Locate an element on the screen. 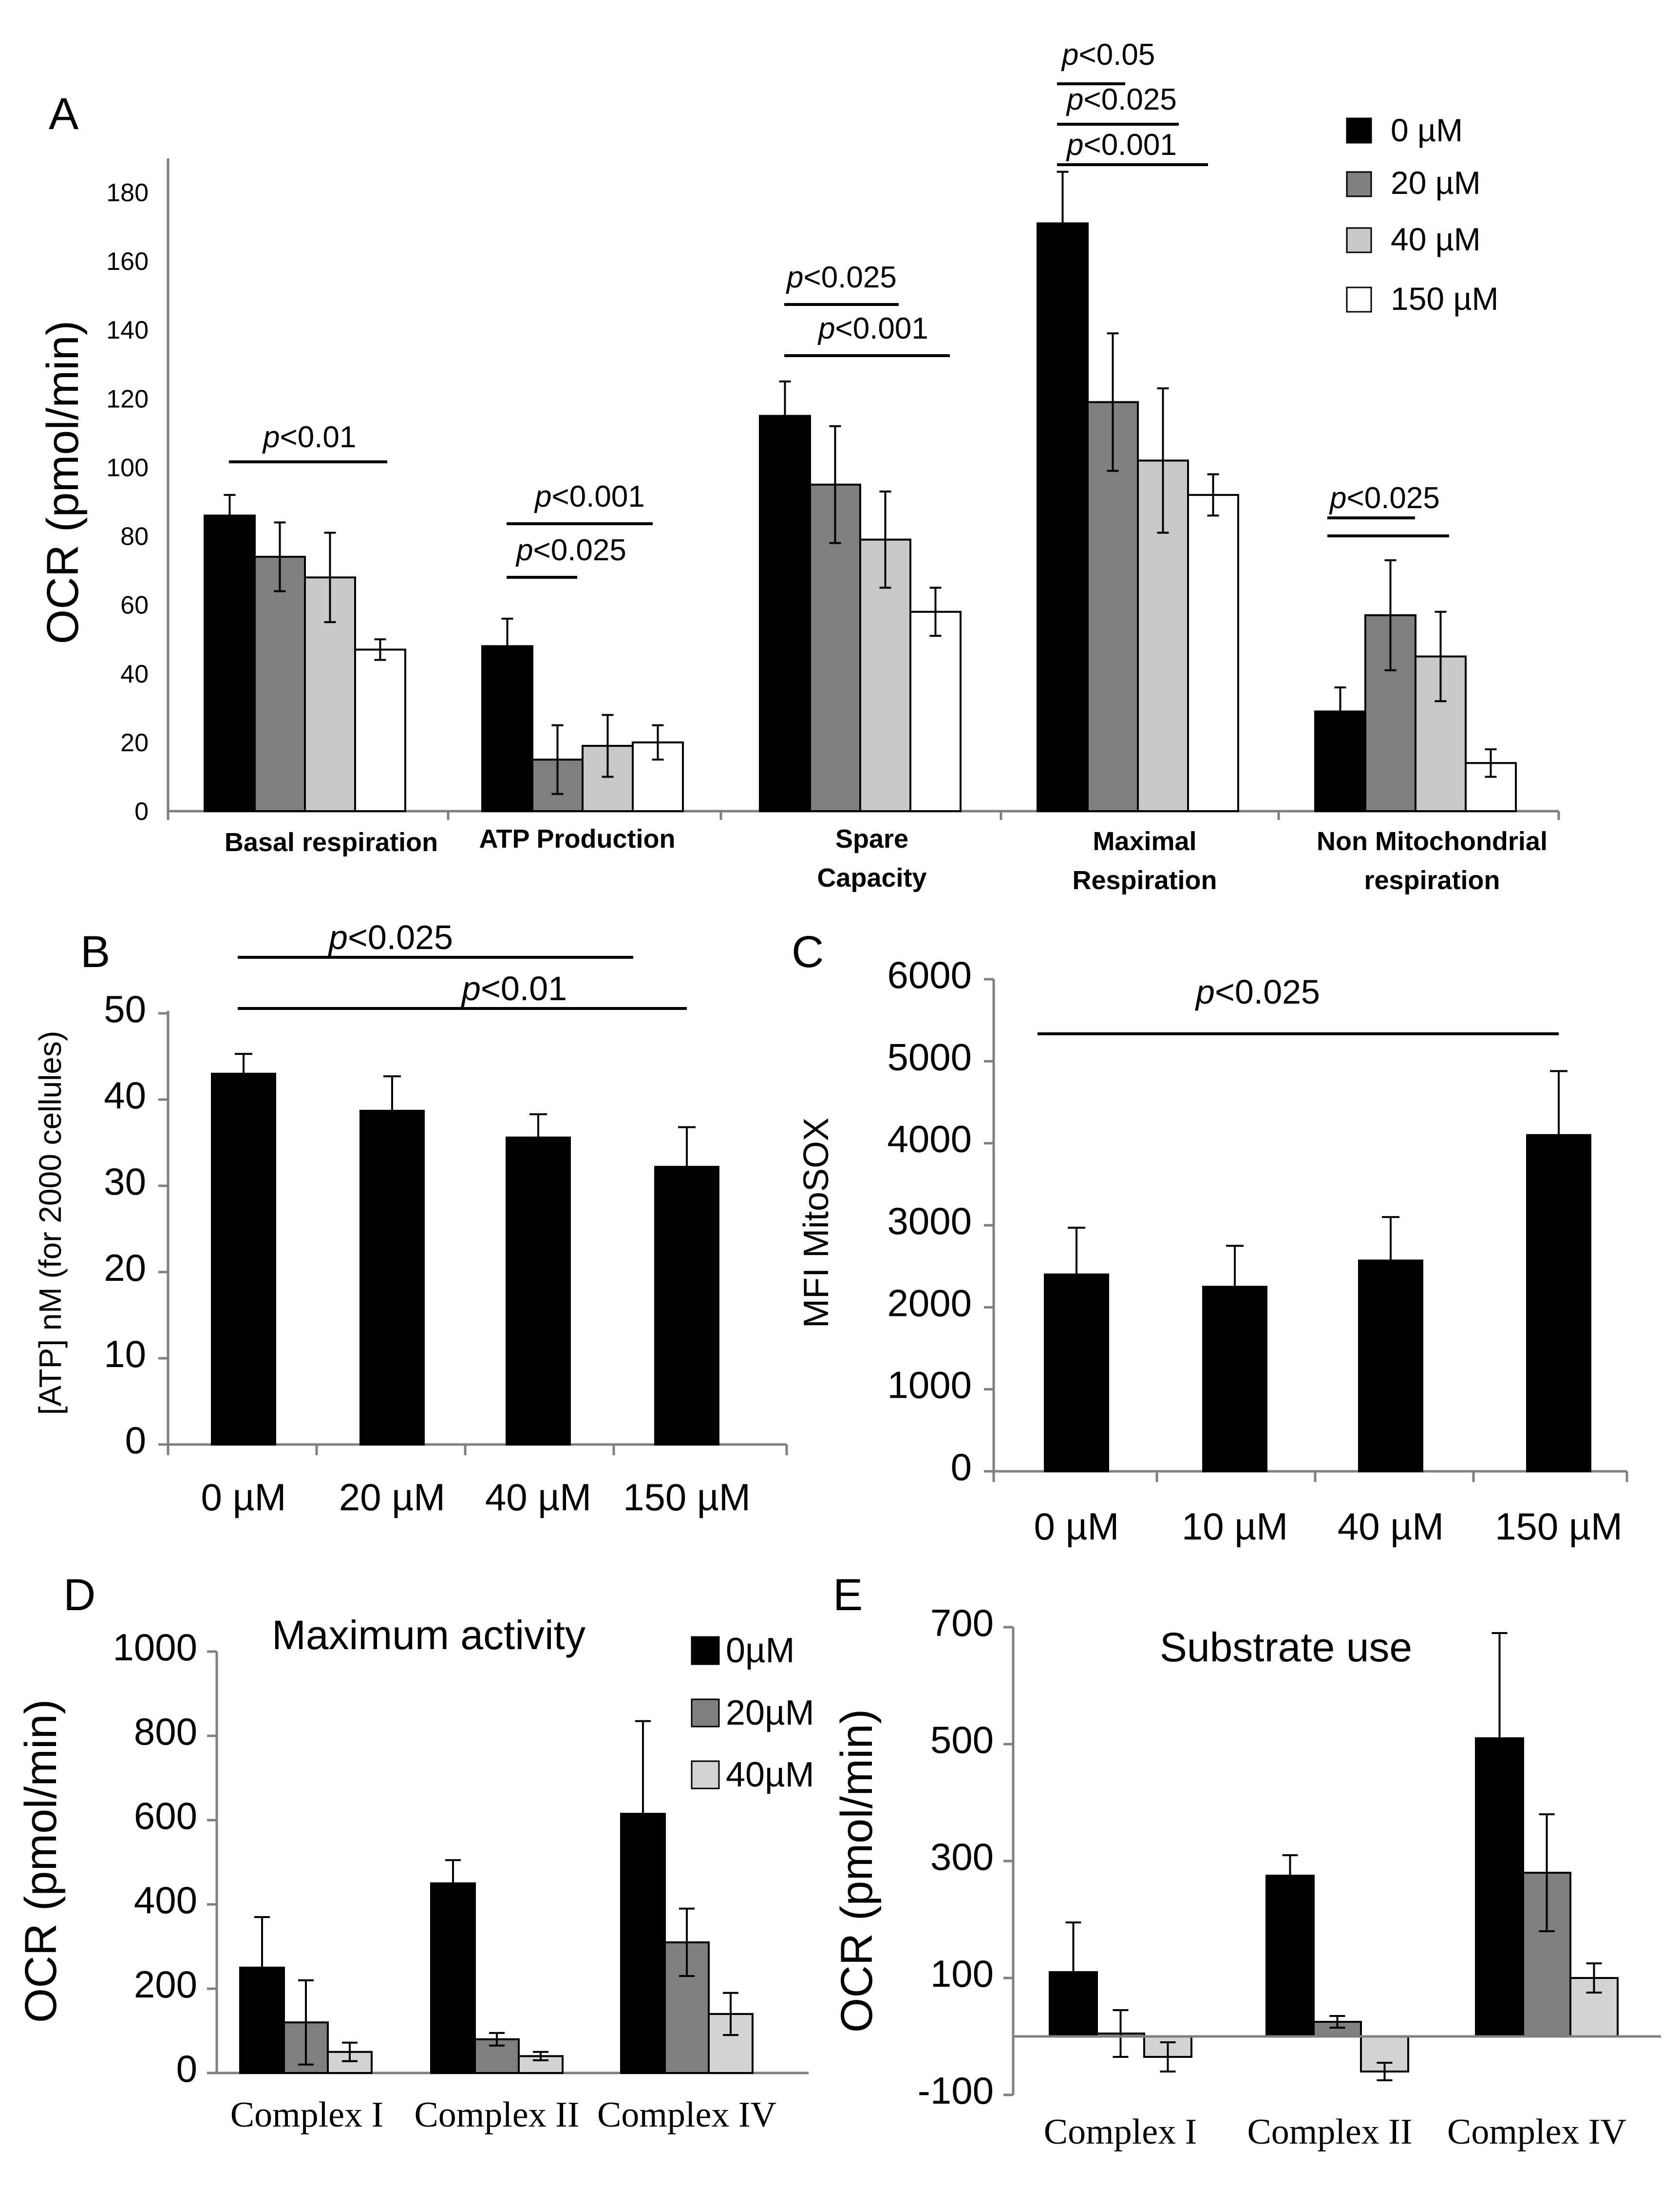 The width and height of the screenshot is (1680, 2186). x-tick-label: Complex II is located at coordinates (1329, 2132).